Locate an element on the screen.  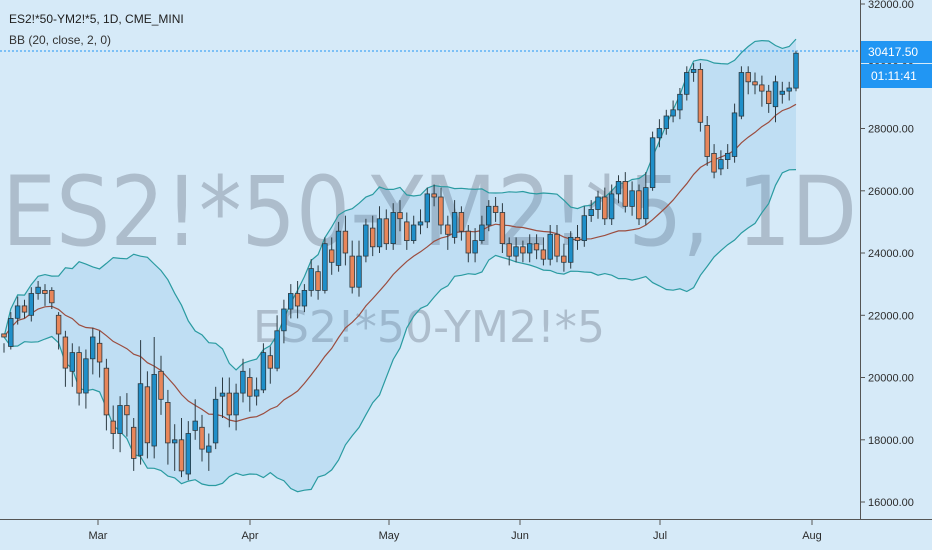
time-tick-label: Jun is located at coordinates (520, 536).